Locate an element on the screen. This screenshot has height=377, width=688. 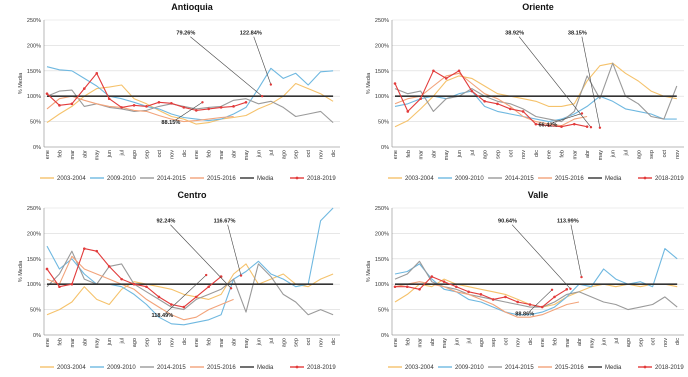
chart-title: Oriente is located at coordinates (538, 7).